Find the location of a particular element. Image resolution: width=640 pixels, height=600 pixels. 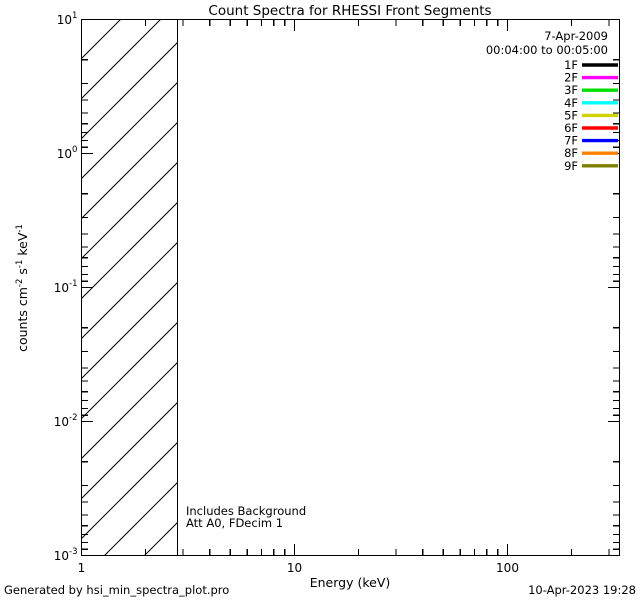

legend-label-7f: 7F is located at coordinates (571, 141).